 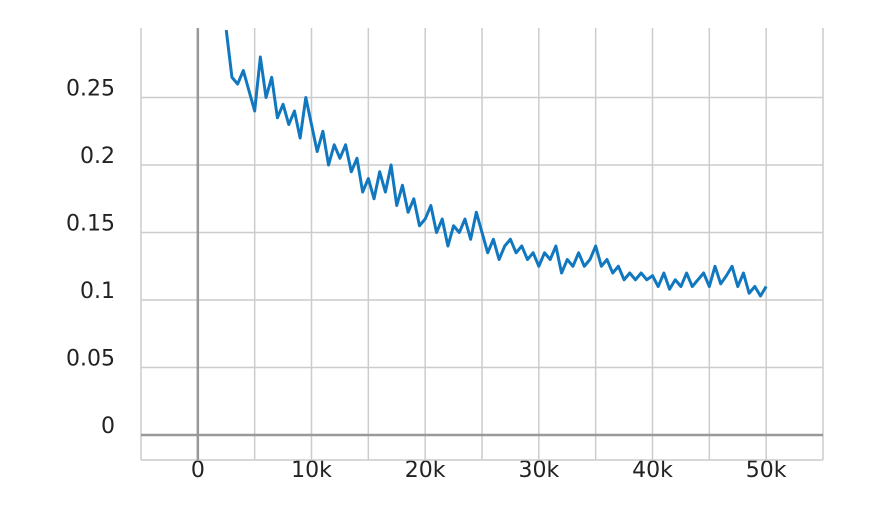 I want to click on x-tick-label: 0, so click(x=198, y=470).